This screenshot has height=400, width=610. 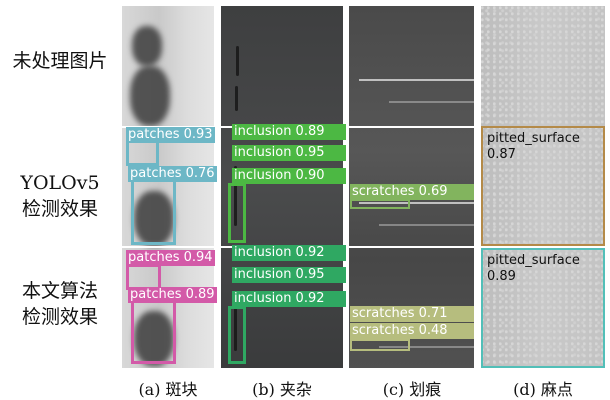 I want to click on tag-scratches-ours: scratches 0.48, so click(x=412, y=331).